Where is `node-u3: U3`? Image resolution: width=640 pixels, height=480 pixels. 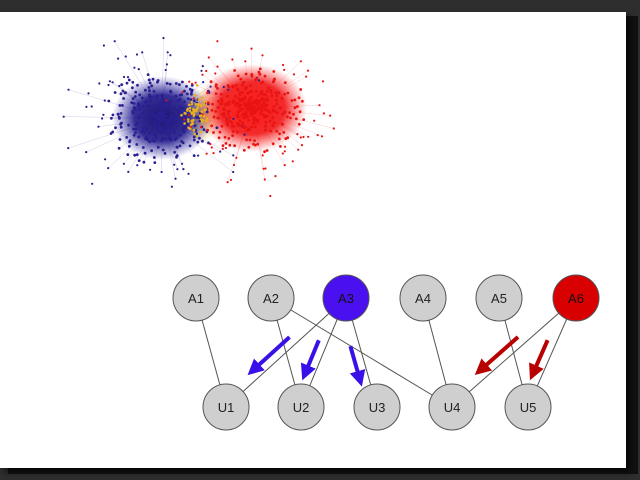
node-u3: U3 is located at coordinates (377, 407).